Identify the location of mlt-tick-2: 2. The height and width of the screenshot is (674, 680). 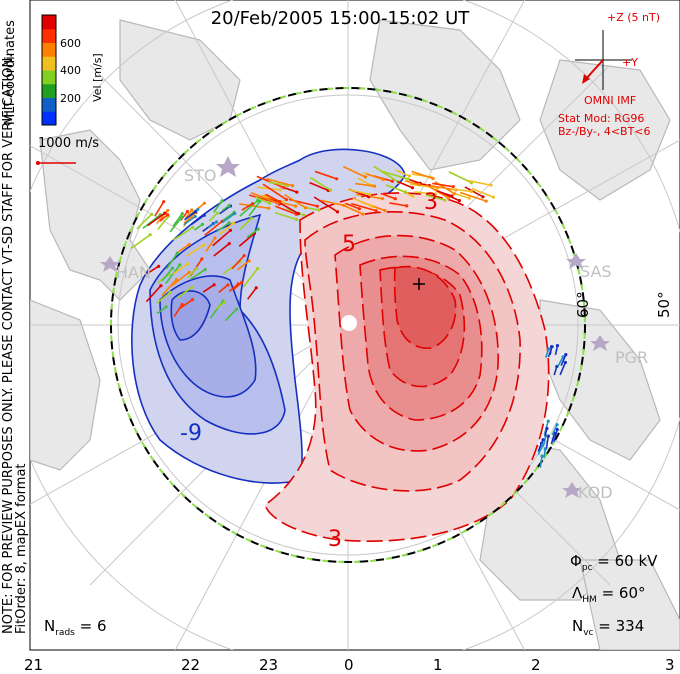
(536, 665).